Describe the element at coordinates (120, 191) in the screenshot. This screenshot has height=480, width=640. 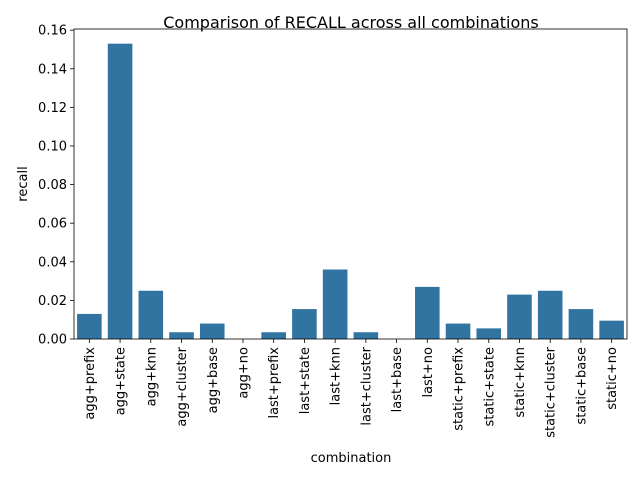
I see `bar-agg-state` at that location.